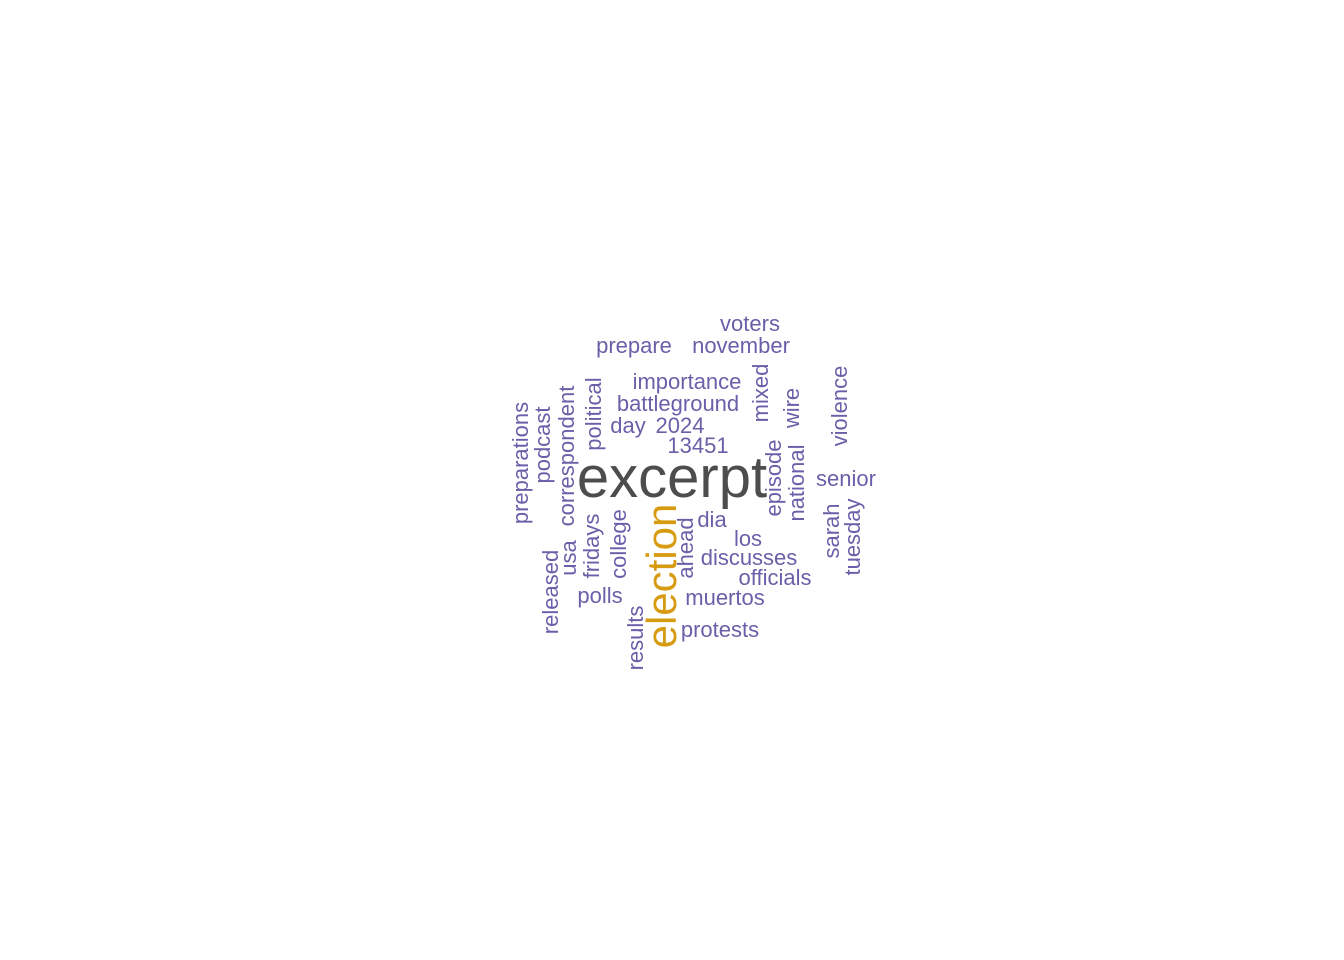  What do you see at coordinates (775, 577) in the screenshot?
I see `word-officials: officials` at bounding box center [775, 577].